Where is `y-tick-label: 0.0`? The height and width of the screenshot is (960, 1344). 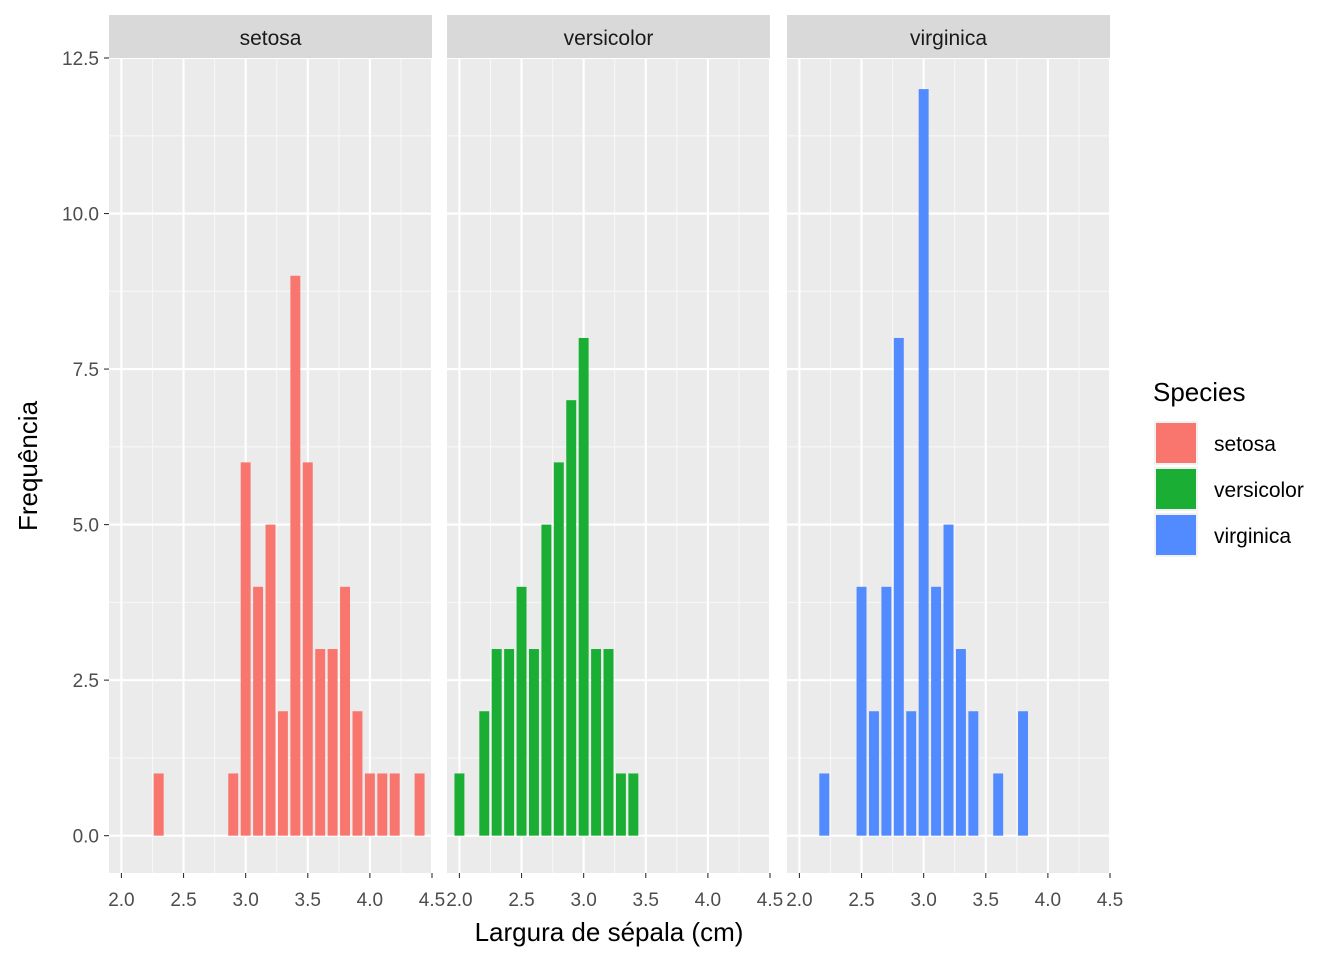
y-tick-label: 0.0 is located at coordinates (86, 837).